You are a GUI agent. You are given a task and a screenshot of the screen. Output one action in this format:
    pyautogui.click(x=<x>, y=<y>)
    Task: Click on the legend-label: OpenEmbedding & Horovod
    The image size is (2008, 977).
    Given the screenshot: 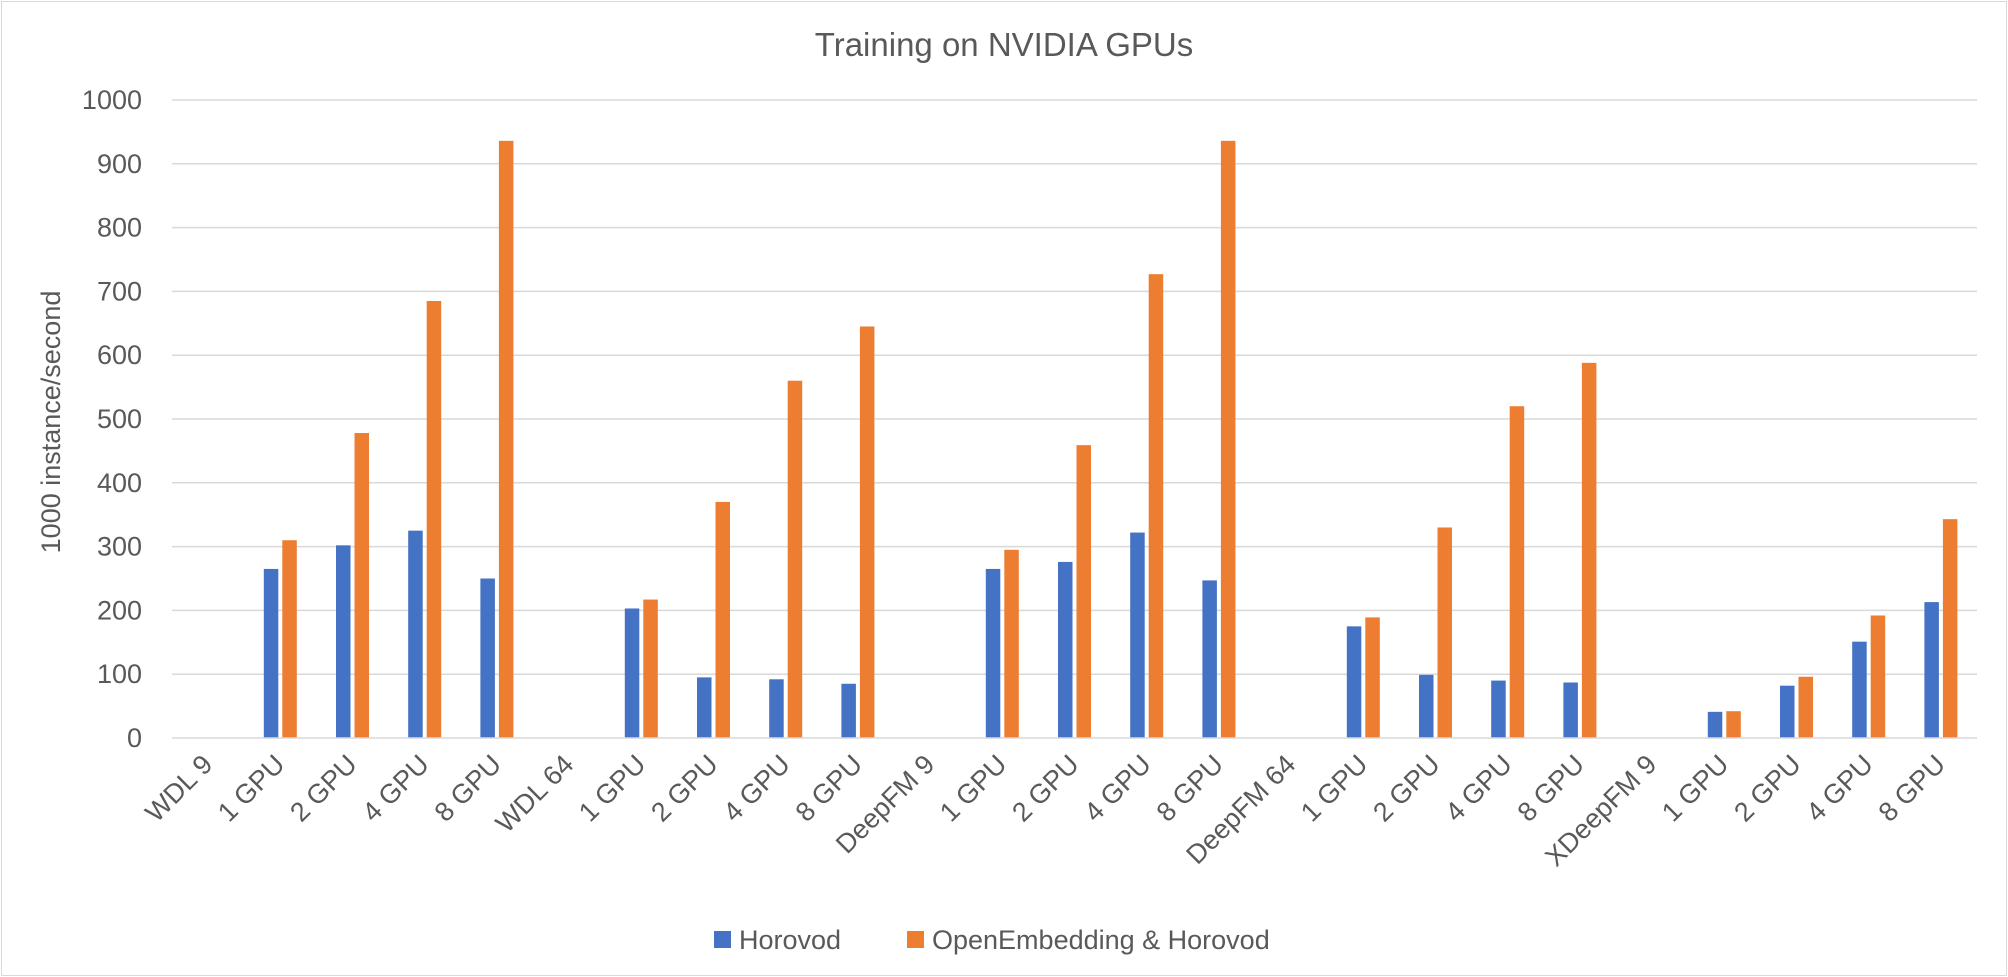 What is the action you would take?
    pyautogui.click(x=1101, y=940)
    